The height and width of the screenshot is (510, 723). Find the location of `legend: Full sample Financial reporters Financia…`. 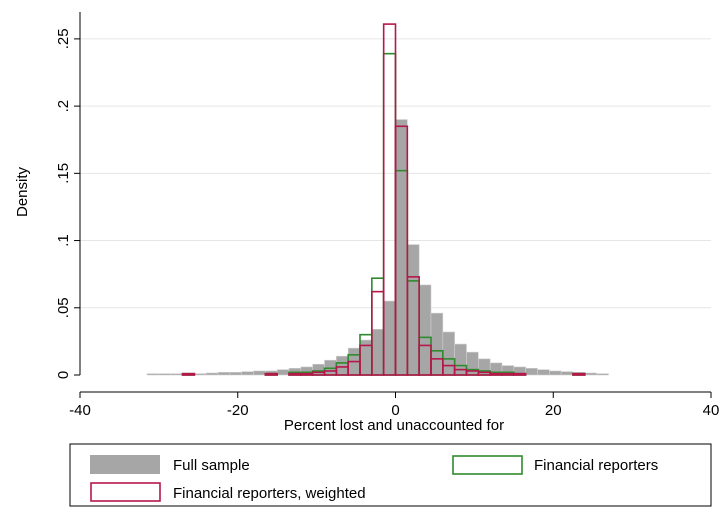

legend: Full sample Financial reporters Financia… is located at coordinates (390, 475).